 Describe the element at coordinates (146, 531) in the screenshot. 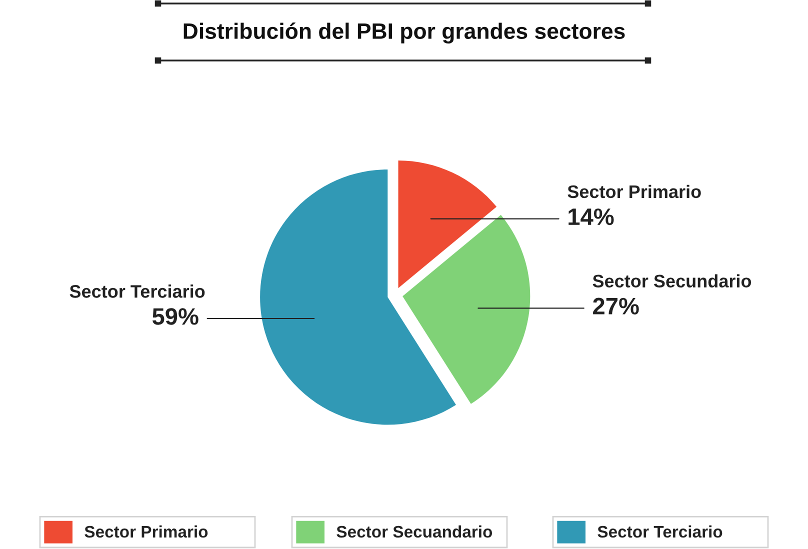

I see `legend-label: Sector Primario` at that location.